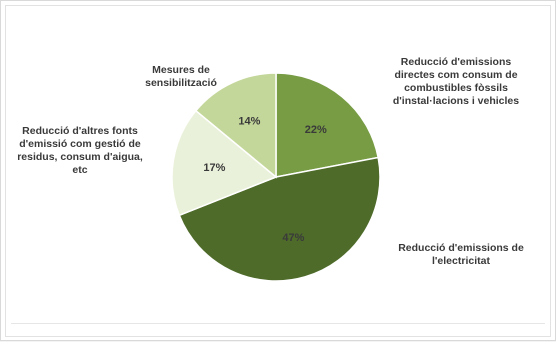 The height and width of the screenshot is (342, 556). I want to click on label-awareness: Mesures desensibilització, so click(181, 76).